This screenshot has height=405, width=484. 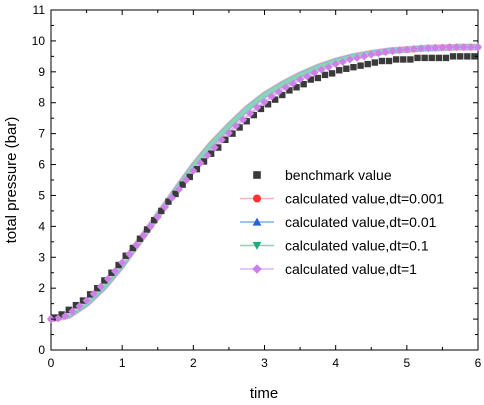 I want to click on y-tick-label: 0, so click(x=41, y=350).